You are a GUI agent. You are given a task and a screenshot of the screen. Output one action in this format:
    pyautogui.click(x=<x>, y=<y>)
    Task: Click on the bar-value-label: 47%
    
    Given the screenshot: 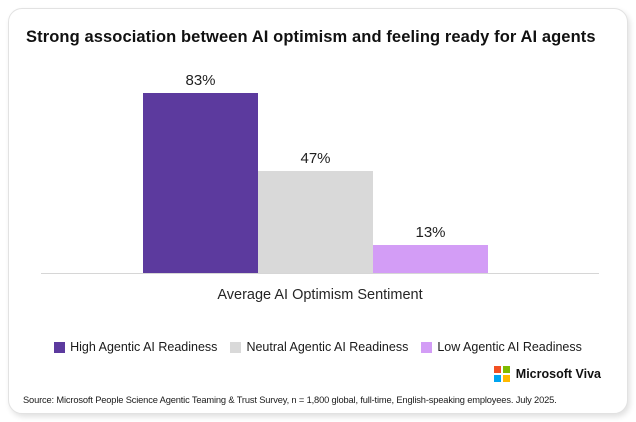 What is the action you would take?
    pyautogui.click(x=315, y=158)
    